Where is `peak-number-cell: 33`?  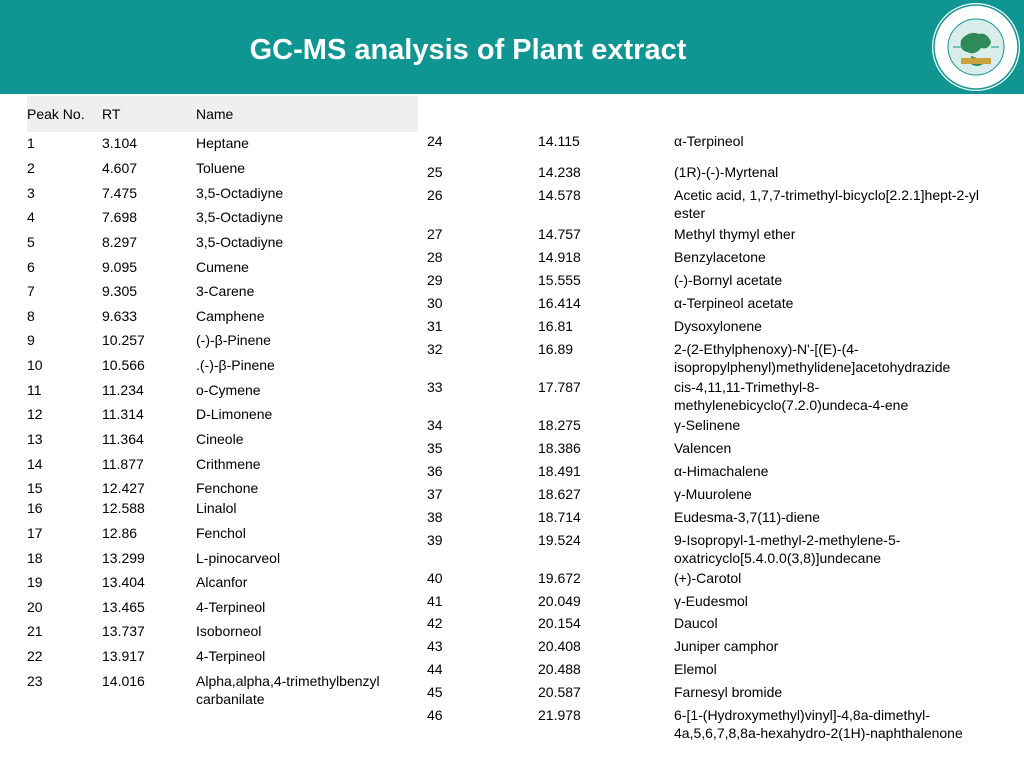
peak-number-cell: 33 is located at coordinates (435, 387).